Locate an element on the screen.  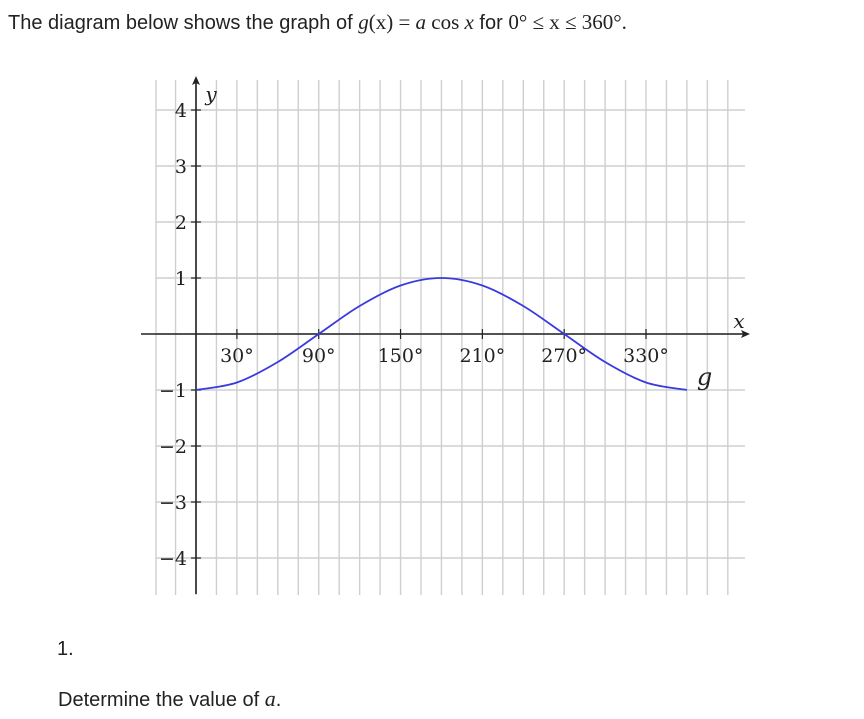
x-tick-label: 330° is located at coordinates (646, 356).